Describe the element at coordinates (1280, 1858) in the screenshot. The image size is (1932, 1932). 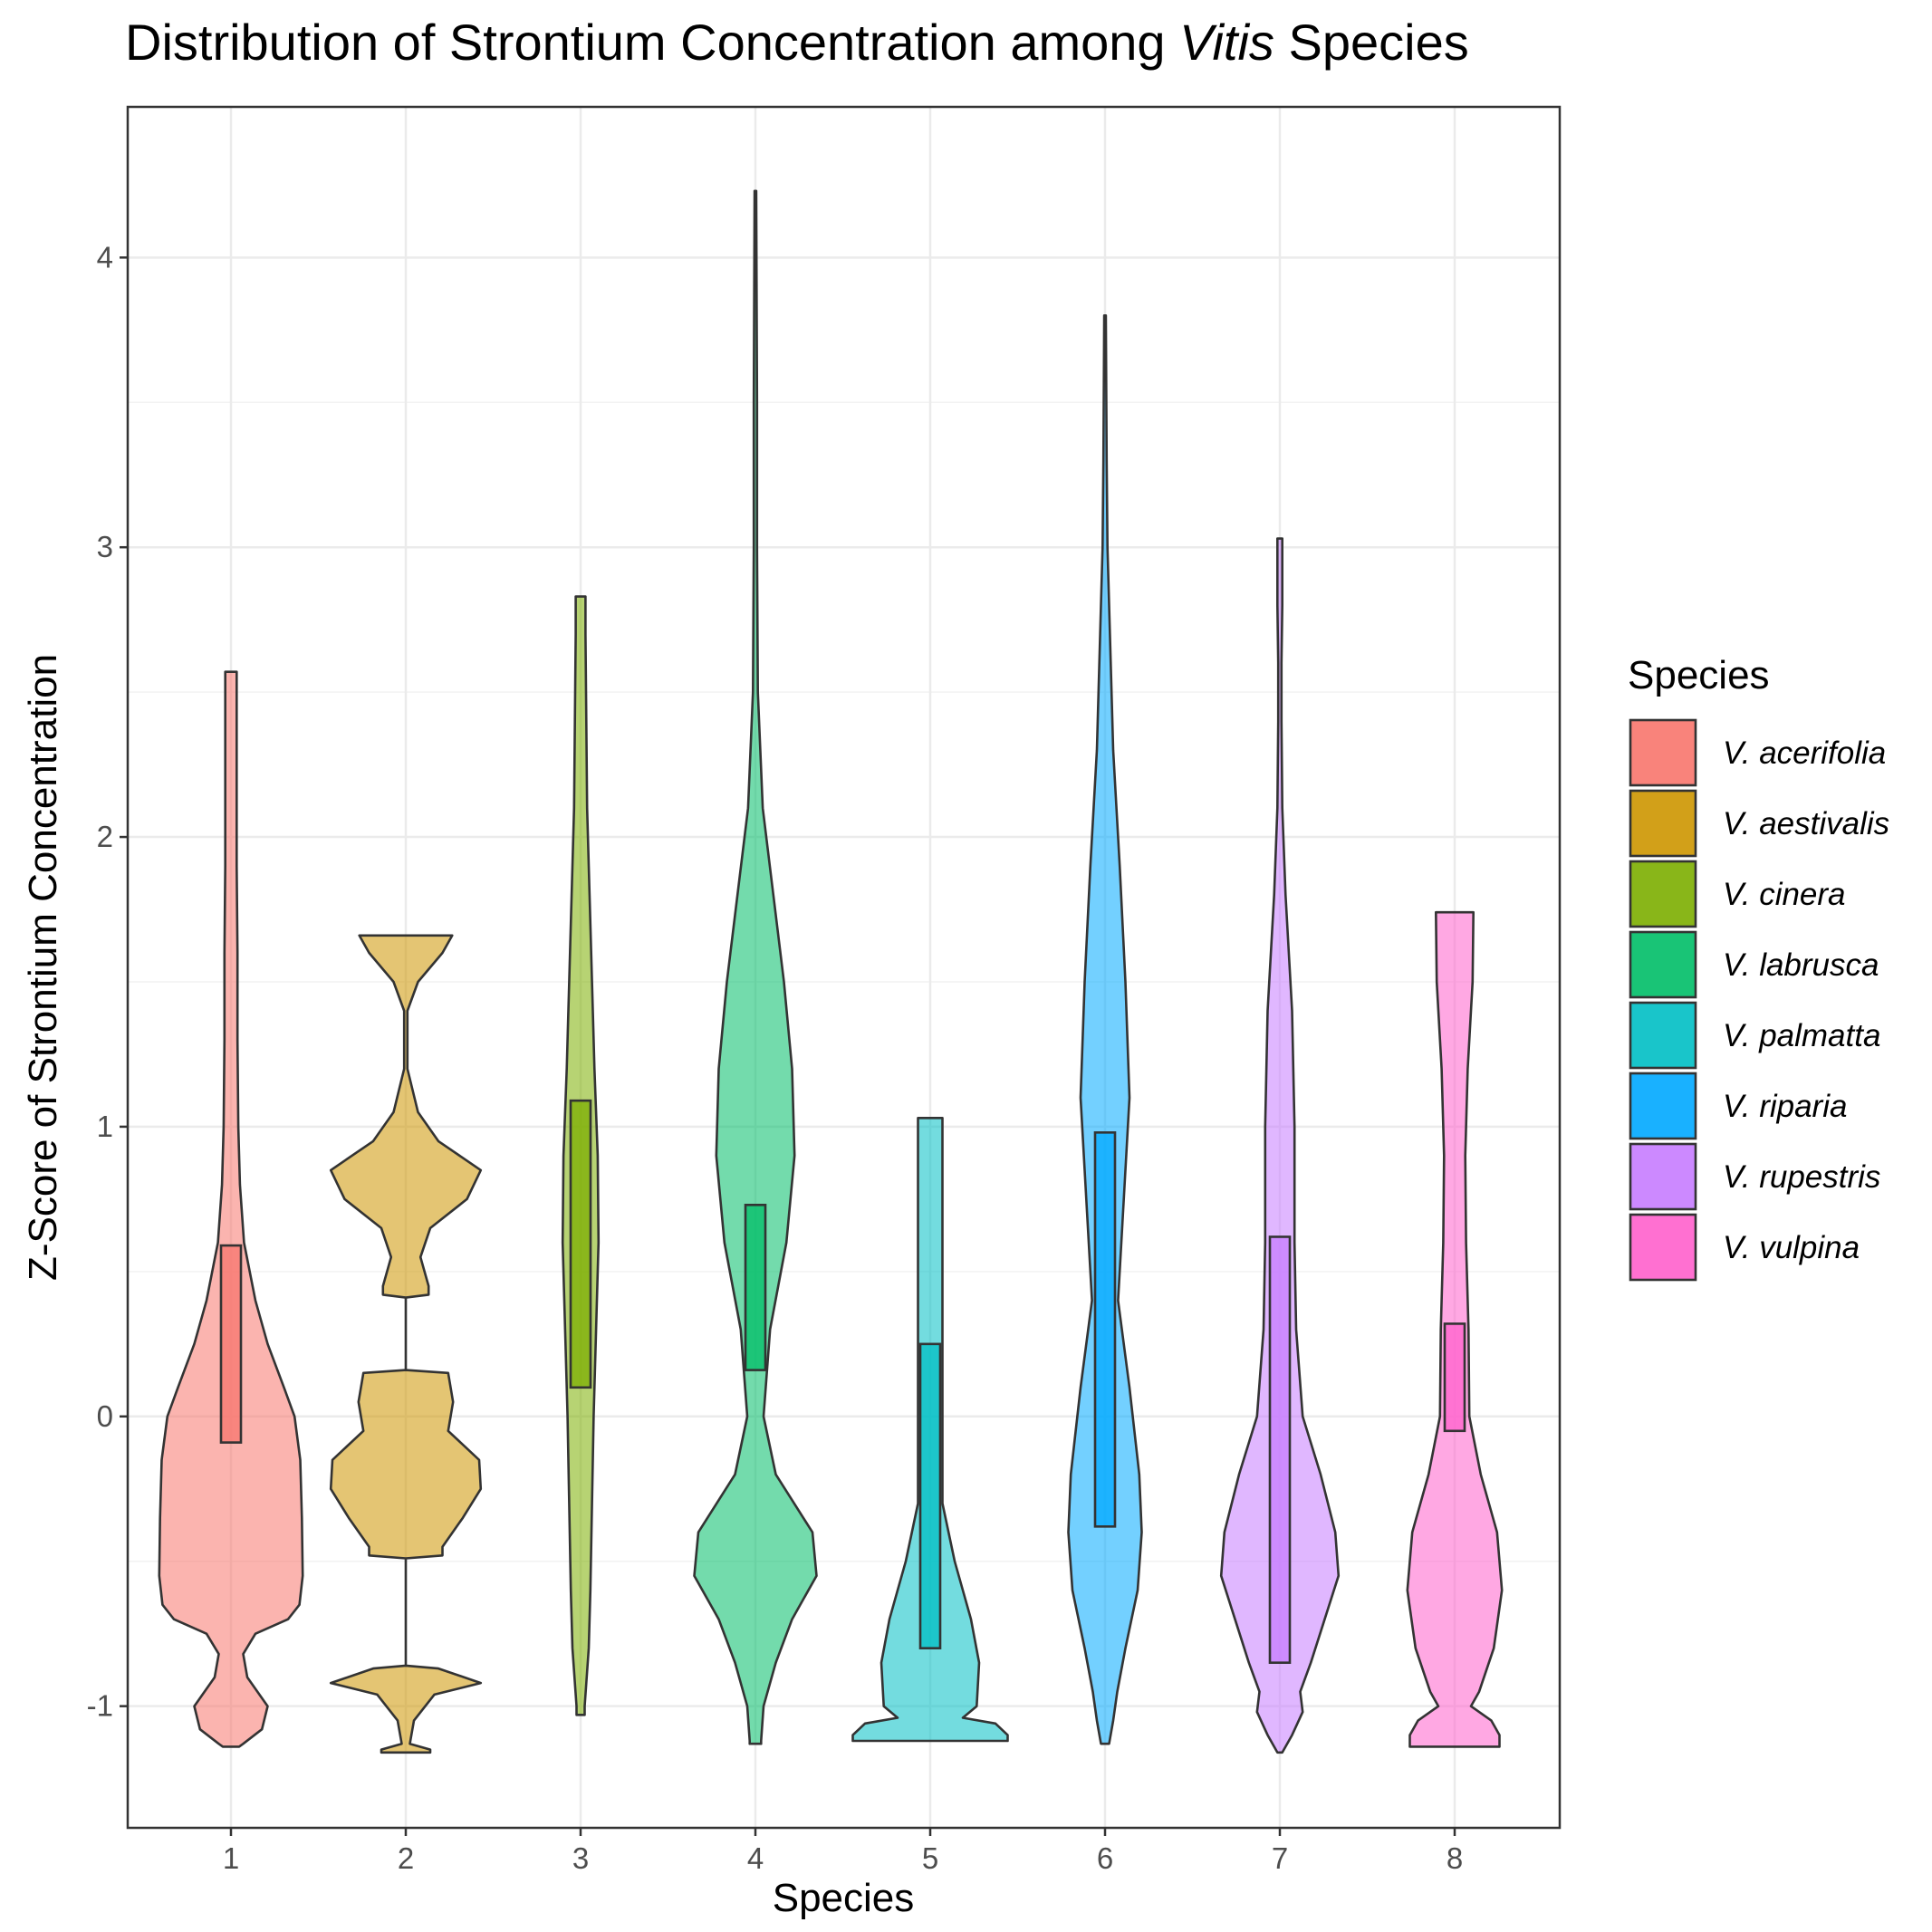
I see `x-tick-label: 7` at that location.